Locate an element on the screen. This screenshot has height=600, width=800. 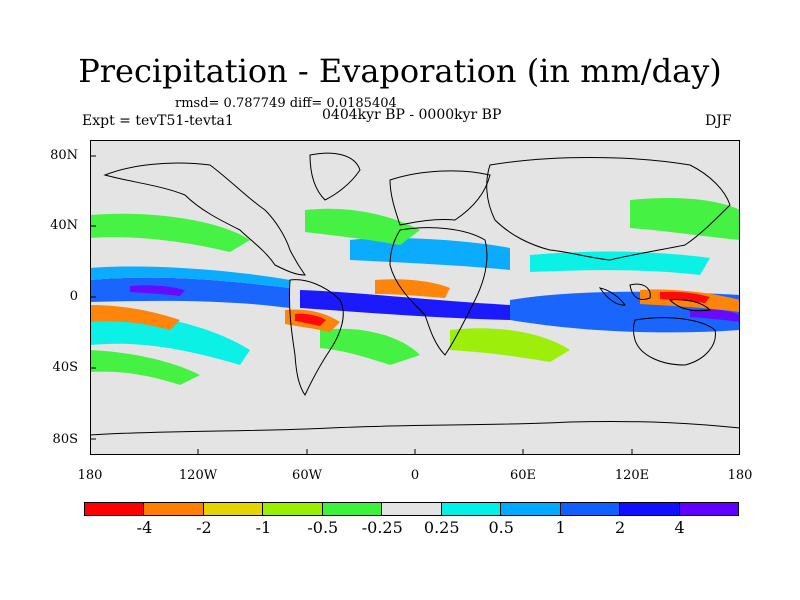
purple-spot-east is located at coordinates (715, 315).